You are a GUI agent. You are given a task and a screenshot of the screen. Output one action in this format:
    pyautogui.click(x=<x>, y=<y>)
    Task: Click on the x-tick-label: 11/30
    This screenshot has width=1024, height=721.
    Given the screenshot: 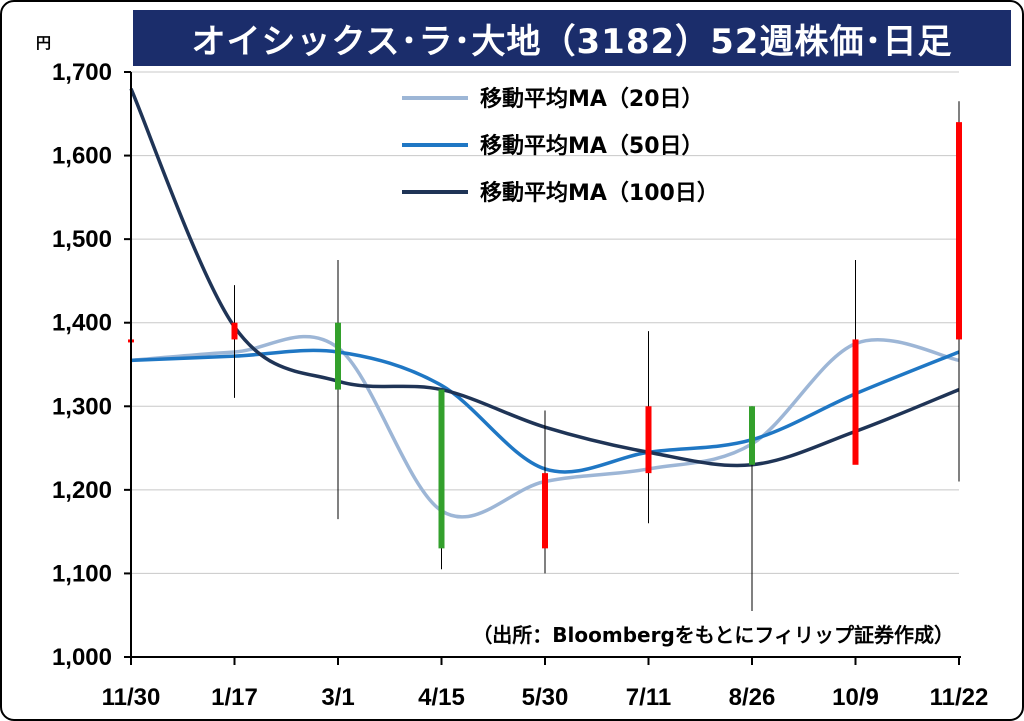 What is the action you would take?
    pyautogui.click(x=131, y=697)
    